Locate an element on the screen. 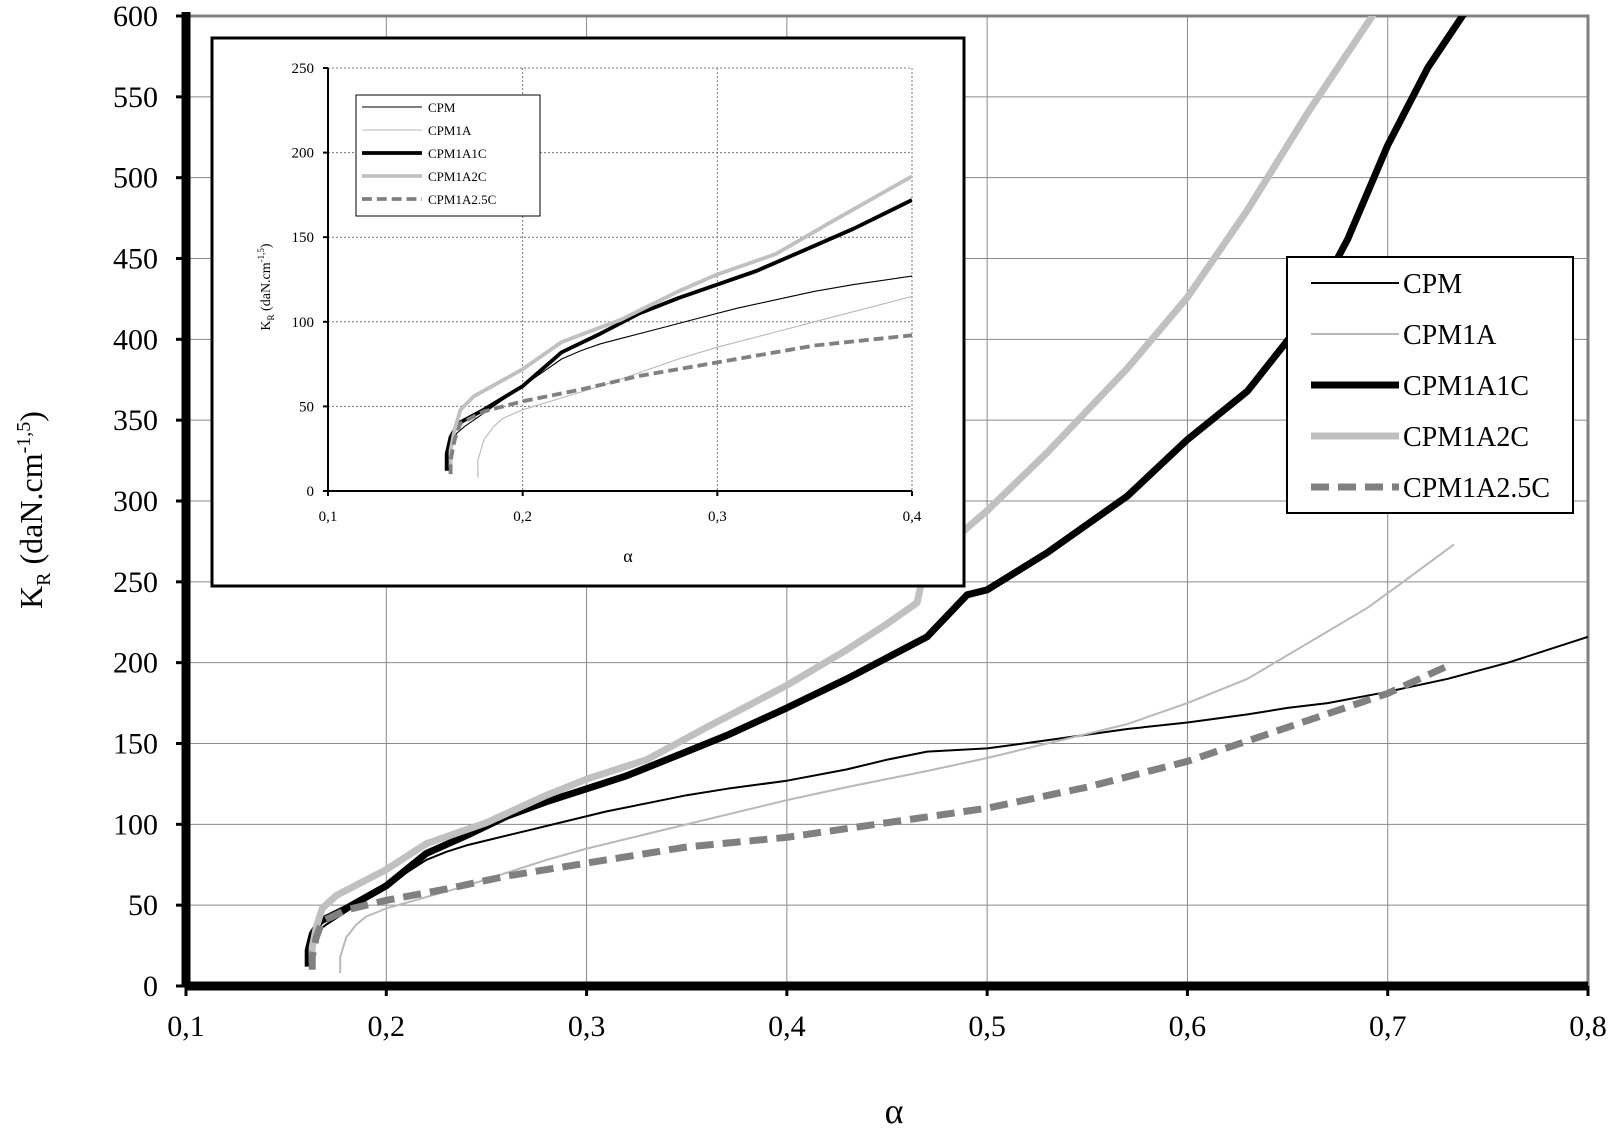  main-y-tick-label: 350 is located at coordinates (135, 420).